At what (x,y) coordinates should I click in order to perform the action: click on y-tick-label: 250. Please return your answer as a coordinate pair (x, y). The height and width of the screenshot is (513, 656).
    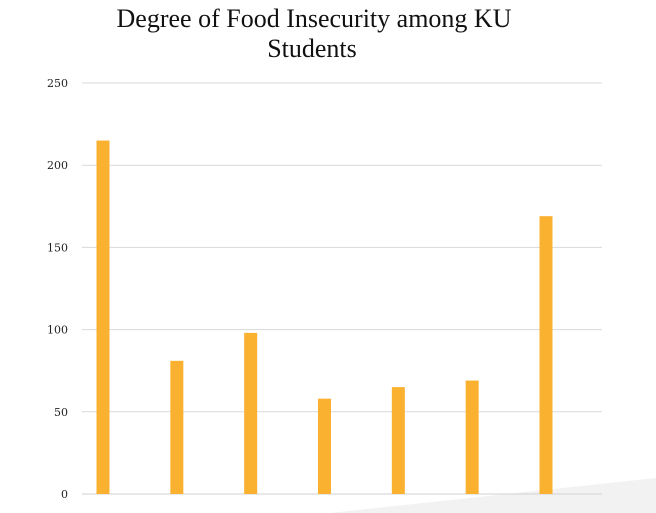
    Looking at the image, I should click on (57, 83).